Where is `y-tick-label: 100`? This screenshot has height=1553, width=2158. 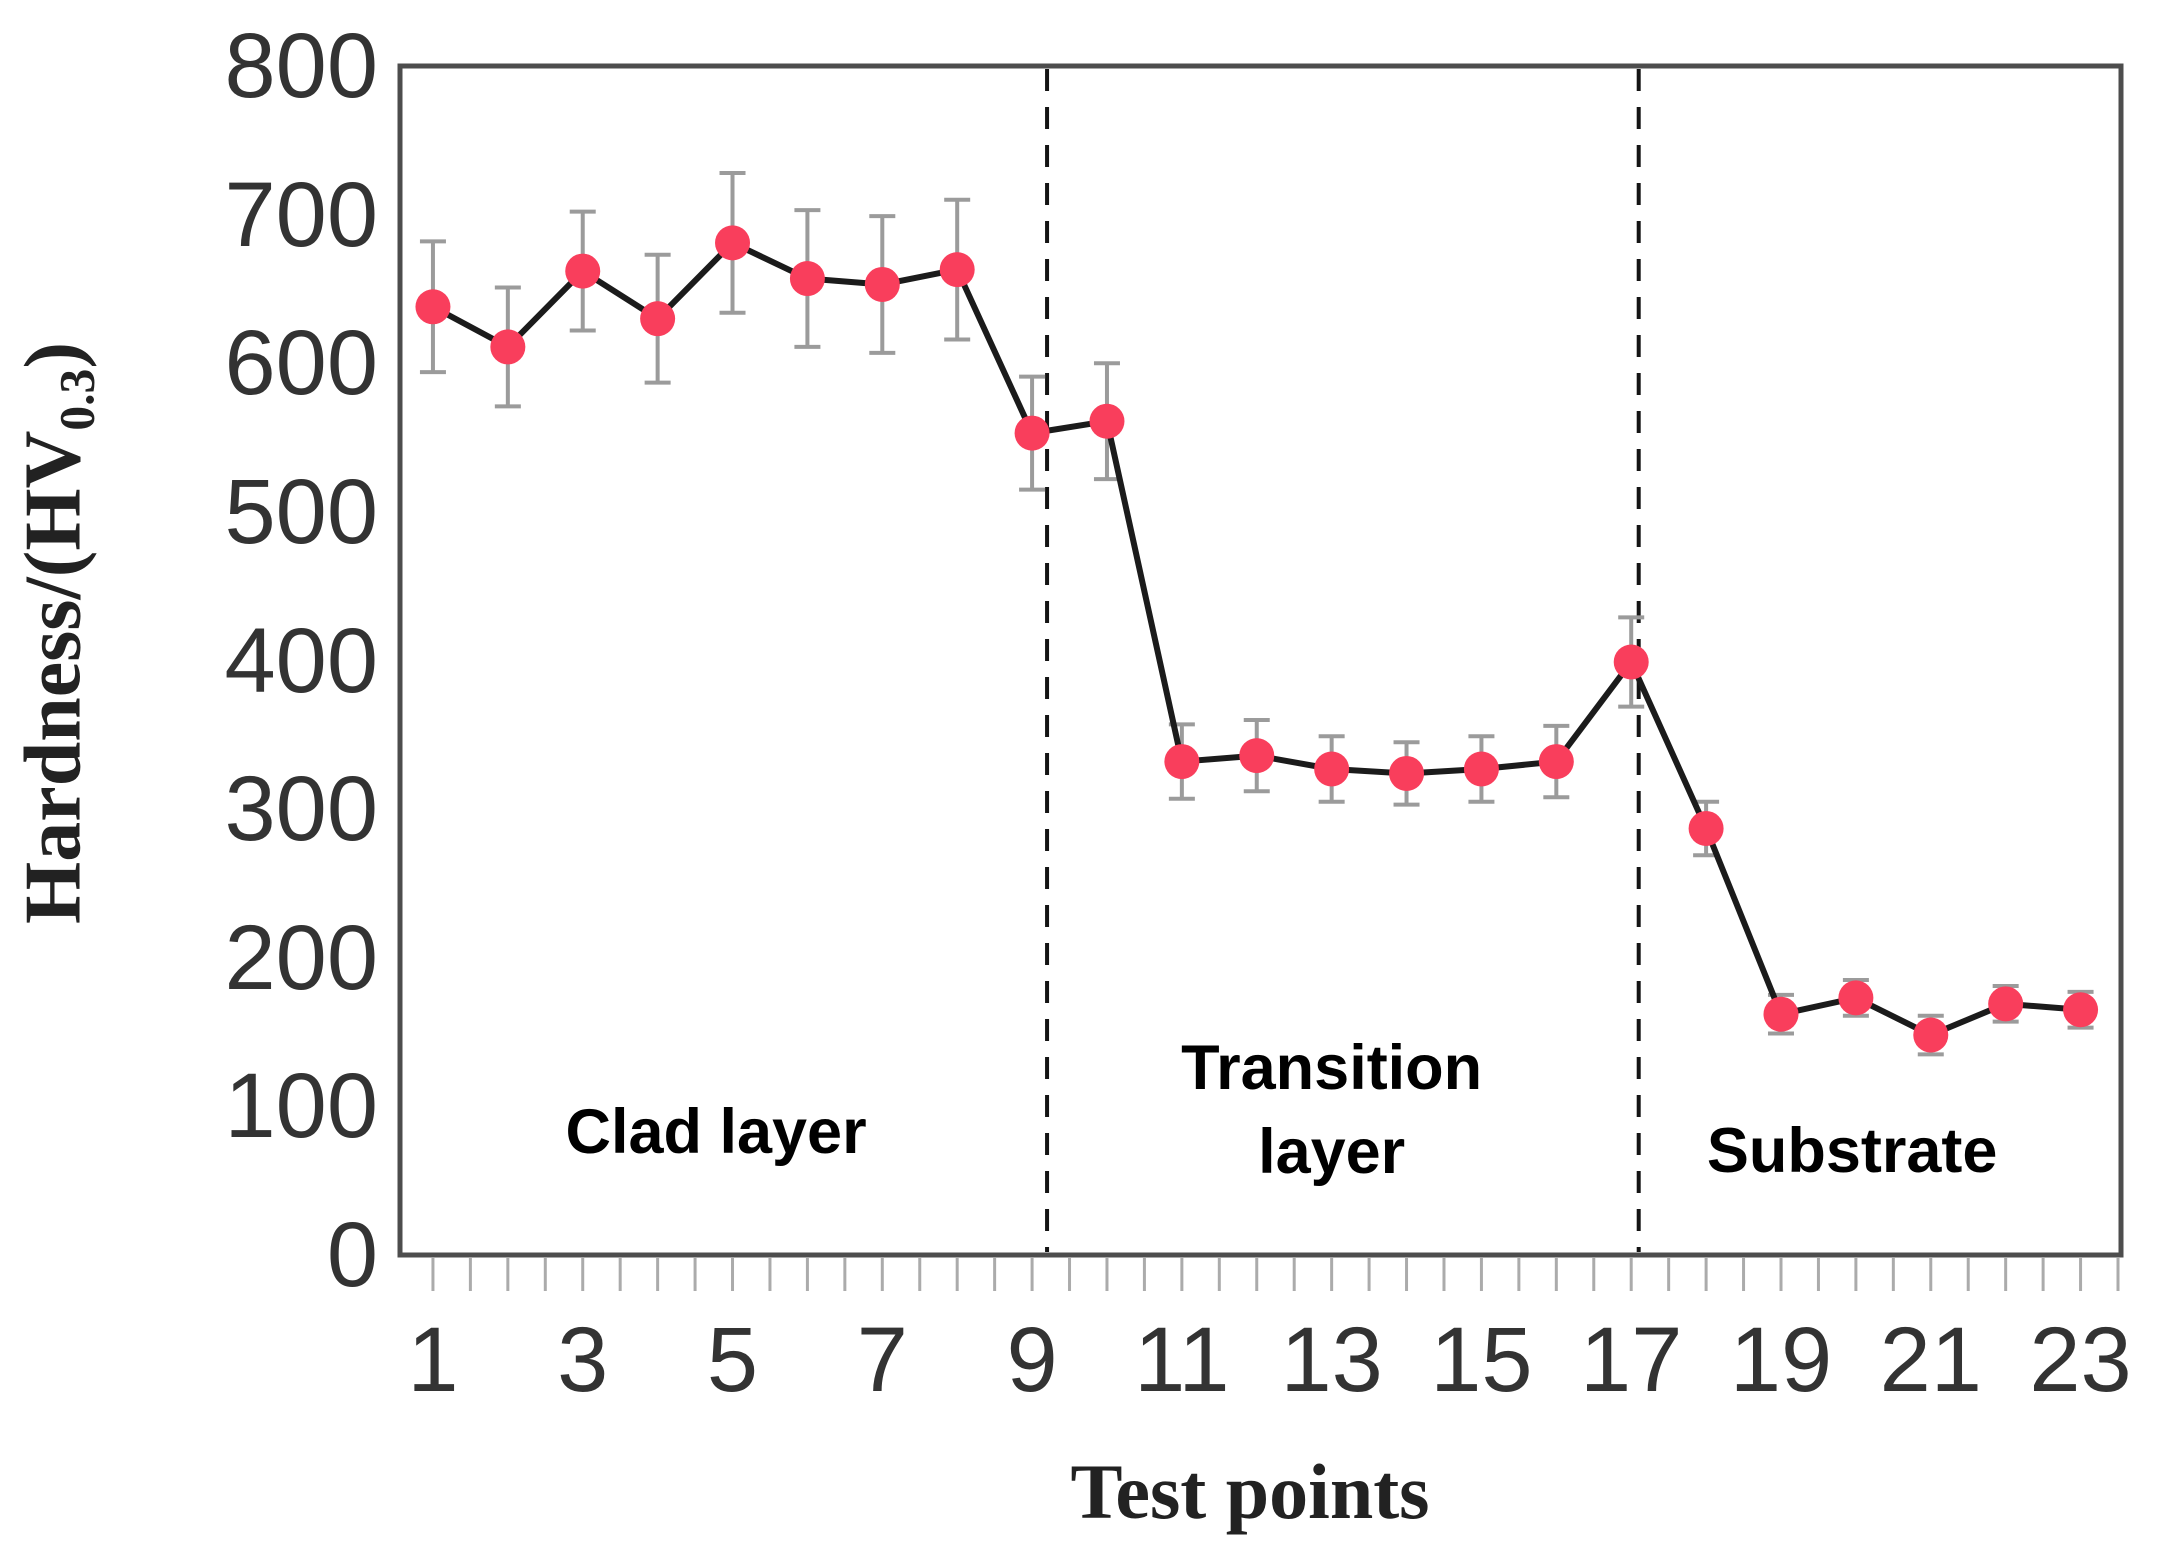 y-tick-label: 100 is located at coordinates (301, 1106).